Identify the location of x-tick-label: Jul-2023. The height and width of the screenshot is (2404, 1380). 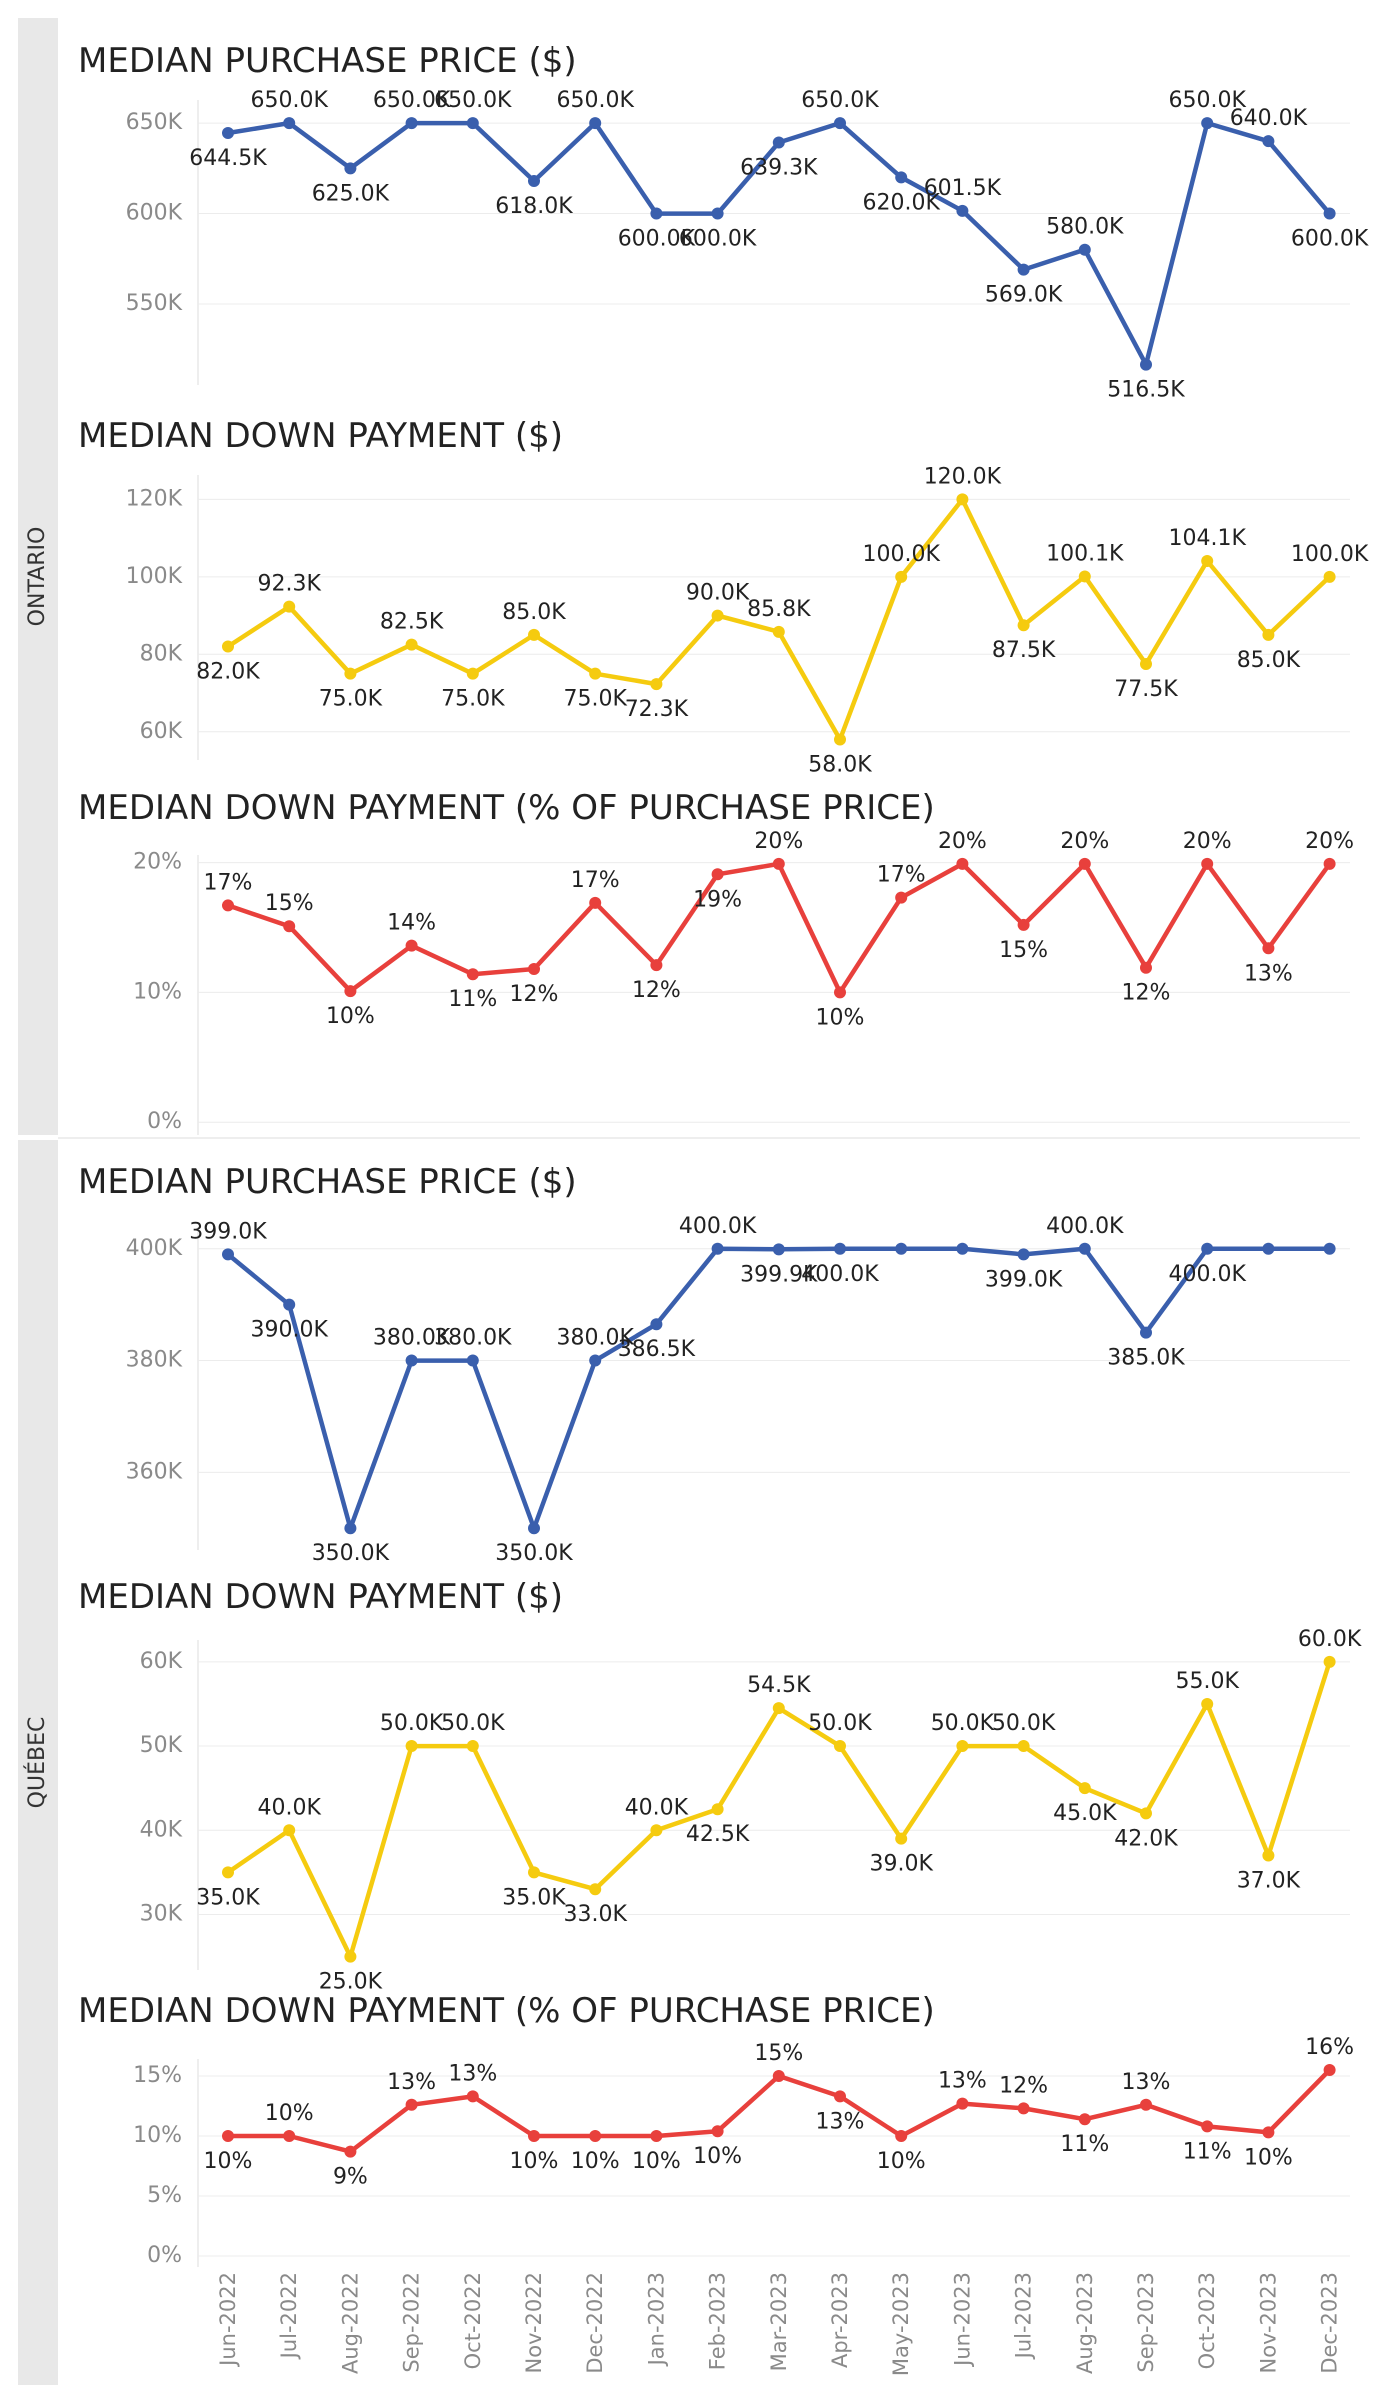
(1024, 2316).